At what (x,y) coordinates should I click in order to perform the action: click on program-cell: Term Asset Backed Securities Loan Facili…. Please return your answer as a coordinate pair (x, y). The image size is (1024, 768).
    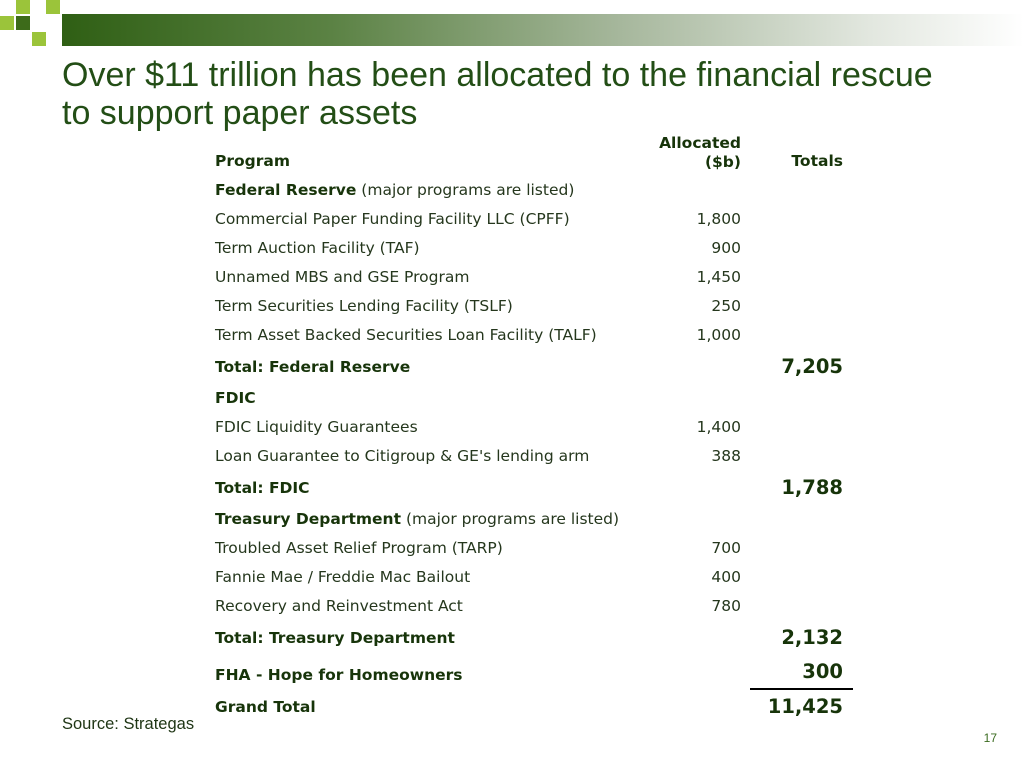
    Looking at the image, I should click on (406, 335).